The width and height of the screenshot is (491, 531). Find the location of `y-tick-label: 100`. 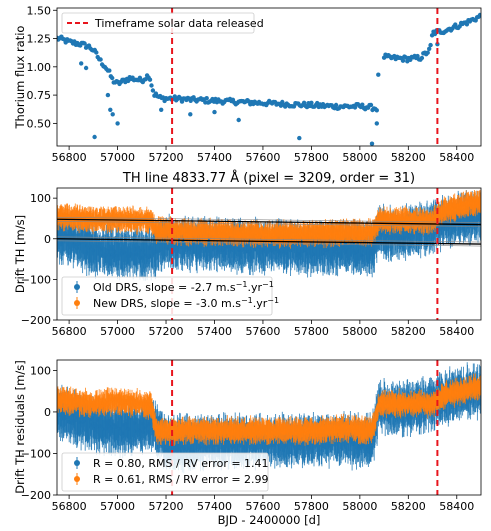

y-tick-label: 100 is located at coordinates (40, 198).